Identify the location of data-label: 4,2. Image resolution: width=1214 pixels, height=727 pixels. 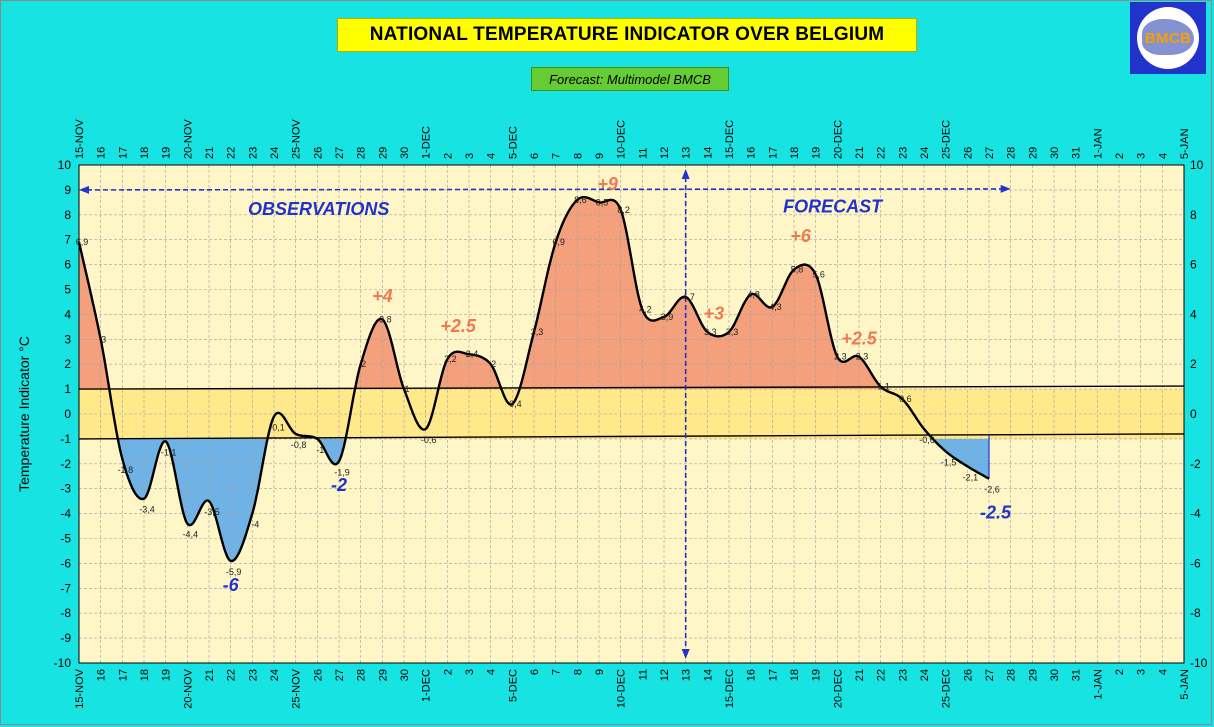
(645, 309).